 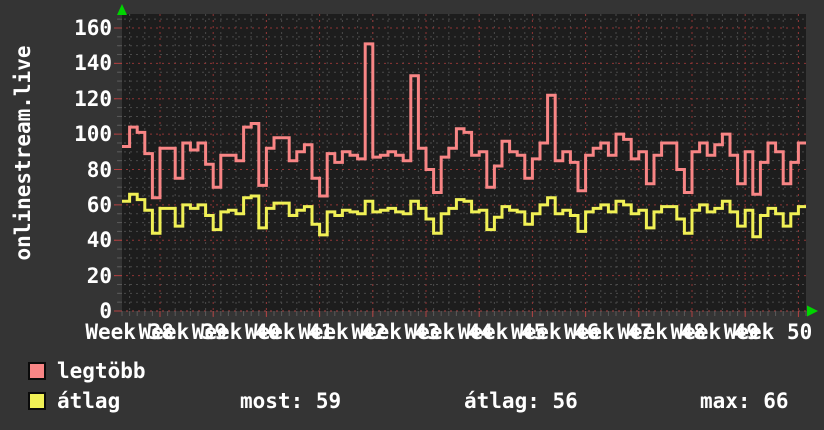 What do you see at coordinates (464, 215) in the screenshot?
I see `series-line-atlag` at bounding box center [464, 215].